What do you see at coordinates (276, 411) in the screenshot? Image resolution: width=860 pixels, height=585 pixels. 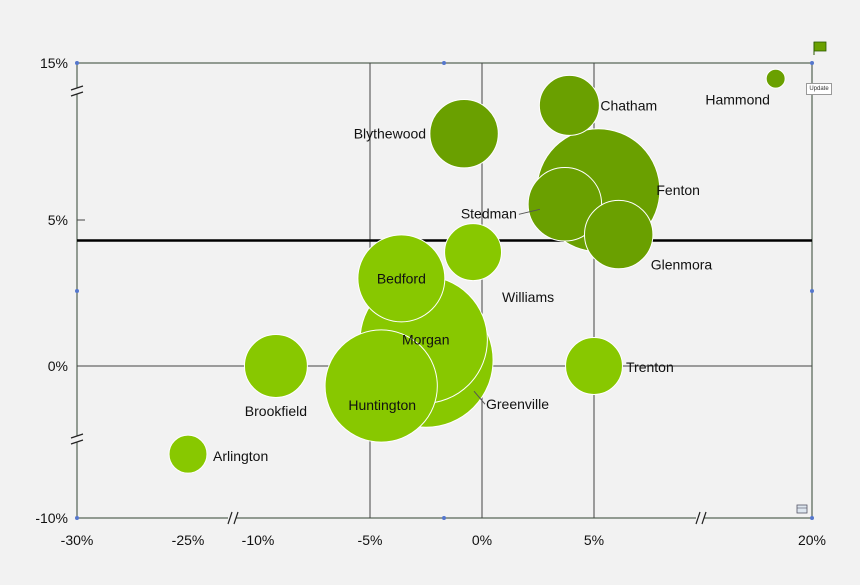 I see `bubble-label: Brookfield` at bounding box center [276, 411].